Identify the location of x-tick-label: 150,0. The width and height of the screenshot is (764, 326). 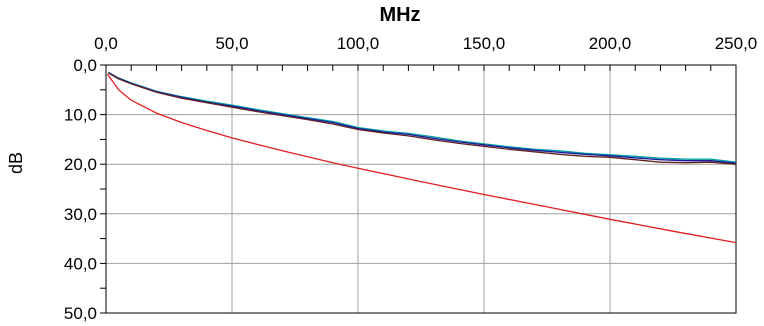
(484, 43).